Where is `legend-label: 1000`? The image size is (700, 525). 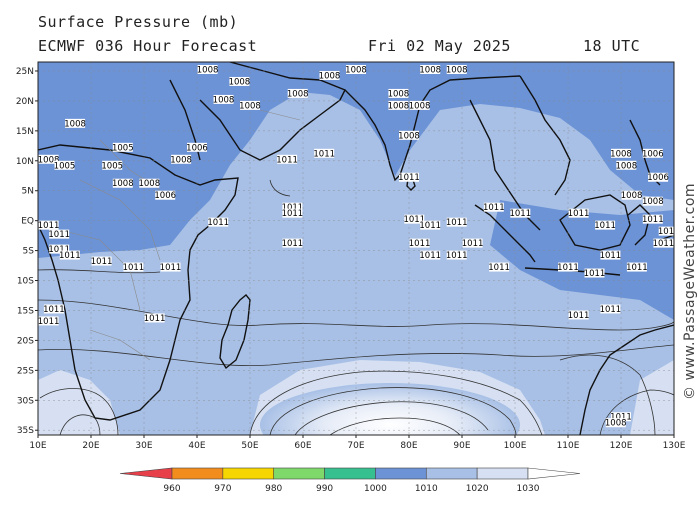
legend-label: 1000 is located at coordinates (375, 489).